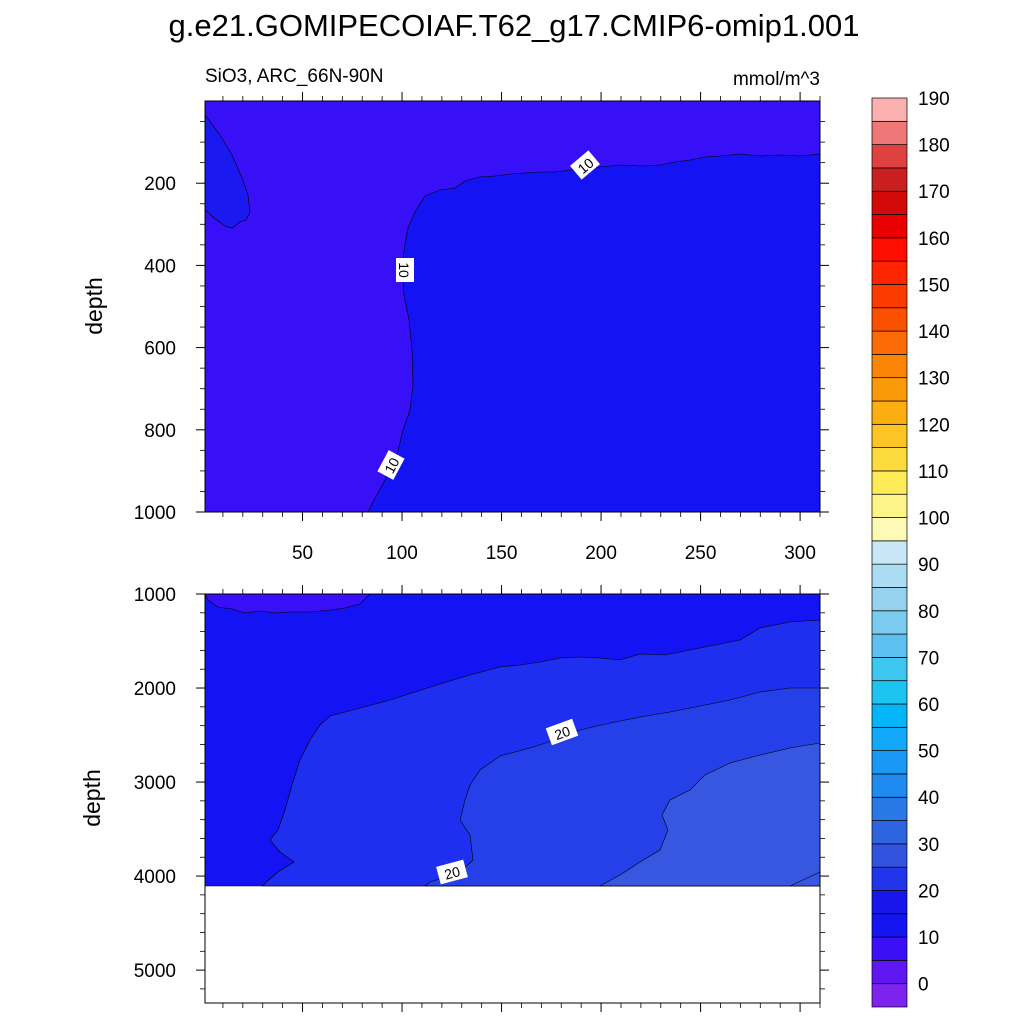 The width and height of the screenshot is (1024, 1024). What do you see at coordinates (934, 239) in the screenshot?
I see `colorbar-label: 160` at bounding box center [934, 239].